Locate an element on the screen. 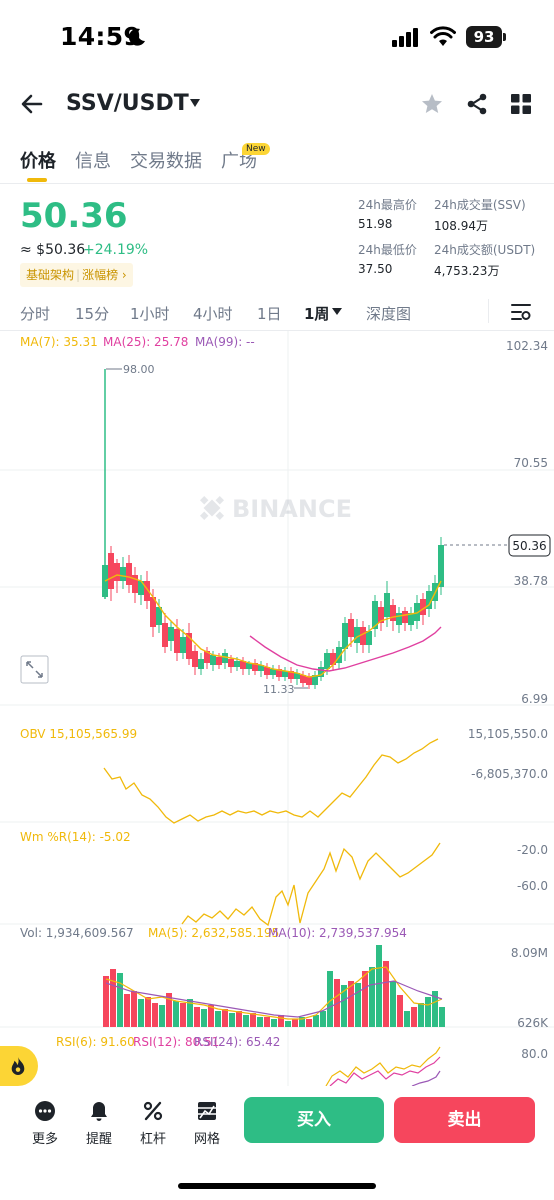 The height and width of the screenshot is (1200, 554). wr-line is located at coordinates (311, 884).